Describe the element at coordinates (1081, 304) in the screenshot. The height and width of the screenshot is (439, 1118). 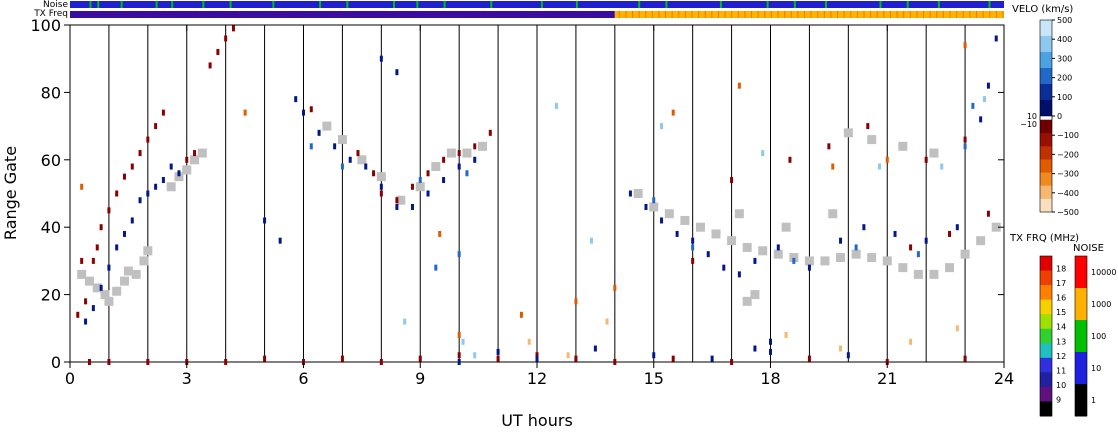
I see `noise-colorbar-cell` at that location.